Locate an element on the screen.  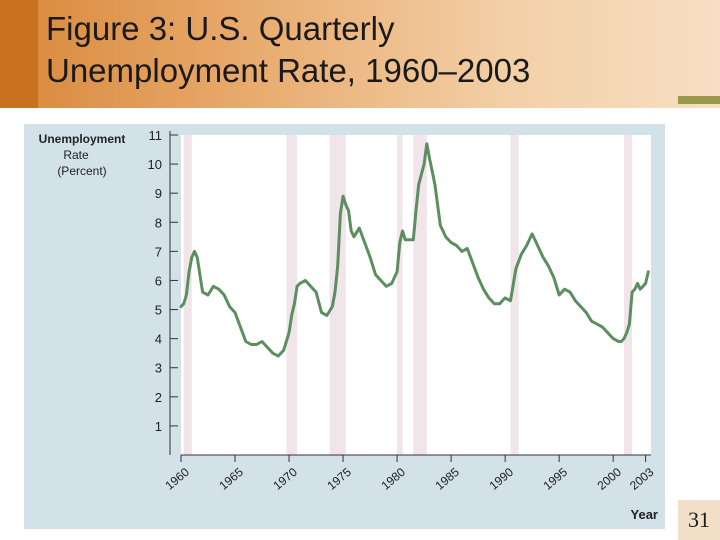
y-tick-label: 1 is located at coordinates (158, 426).